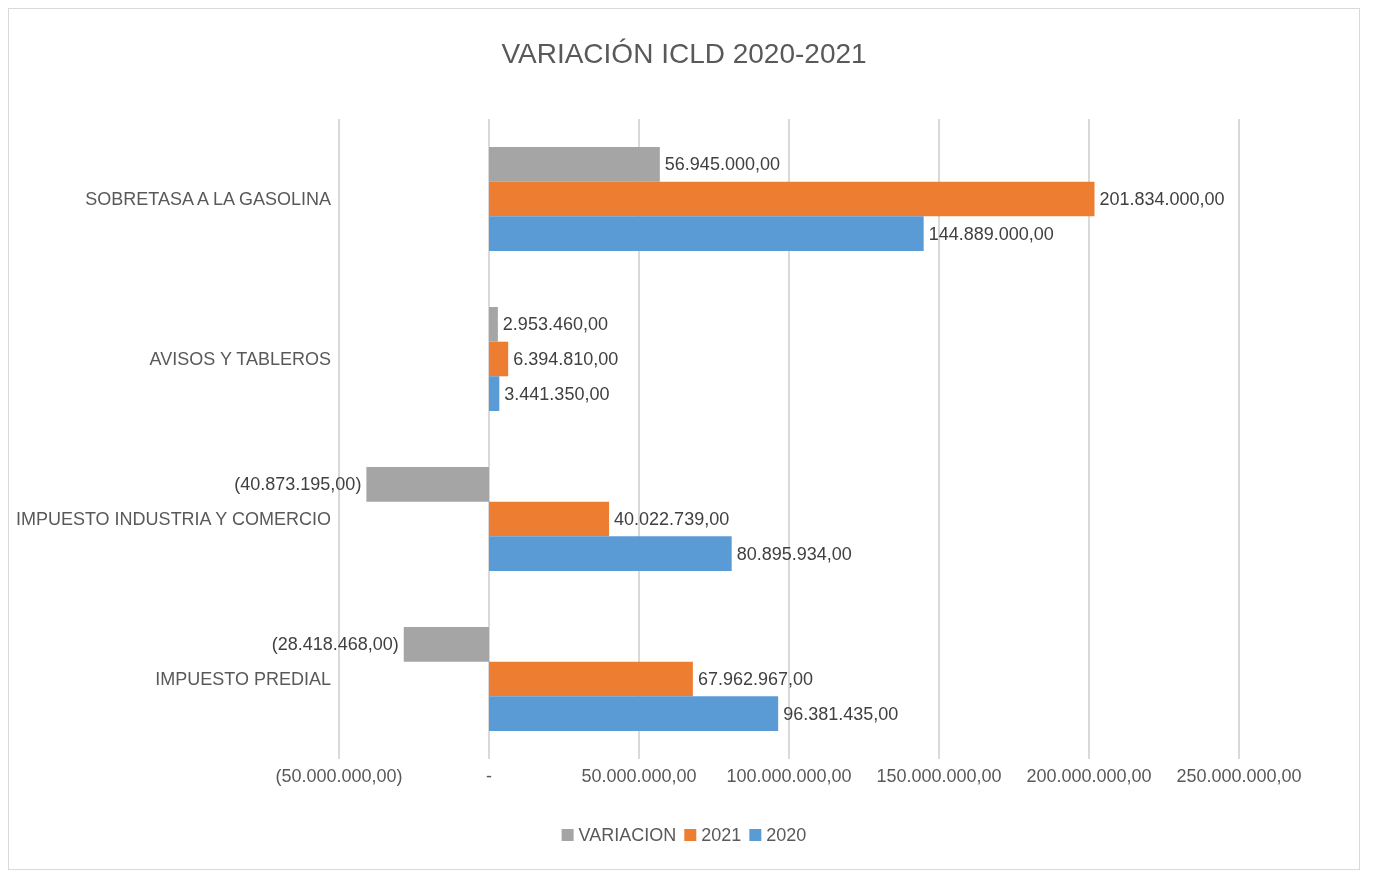 Image resolution: width=1374 pixels, height=884 pixels. Describe the element at coordinates (339, 776) in the screenshot. I see `x-tick-label: (50.000.000,00)` at that location.